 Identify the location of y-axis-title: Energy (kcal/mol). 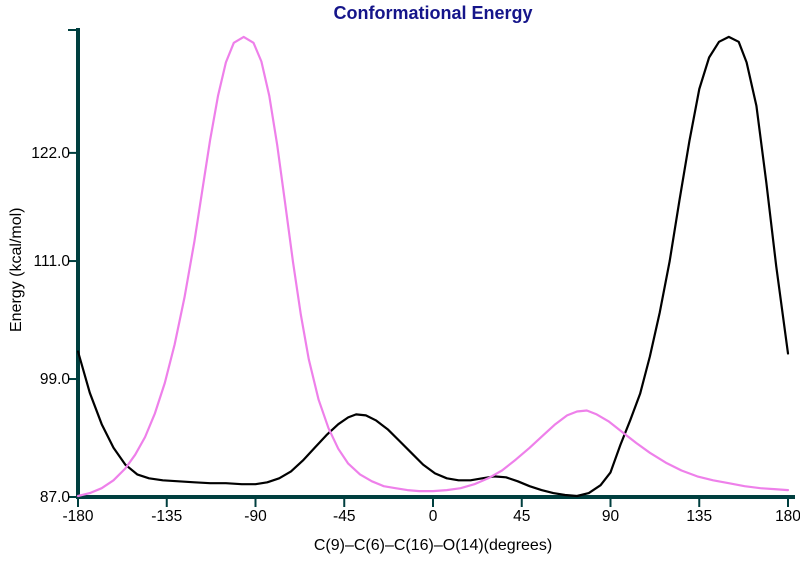
(16, 269).